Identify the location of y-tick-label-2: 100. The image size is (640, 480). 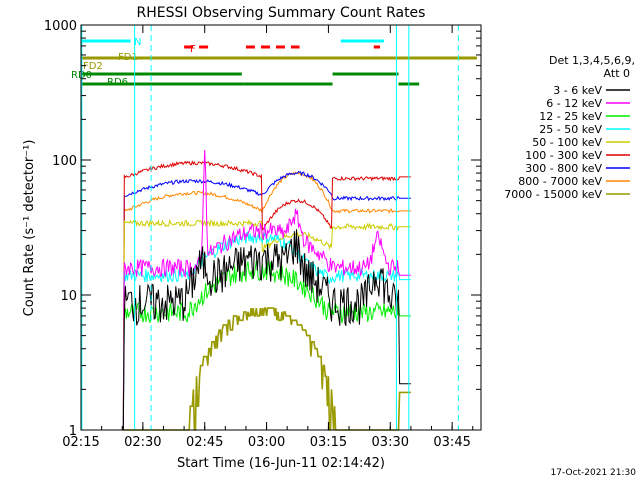
(64, 161).